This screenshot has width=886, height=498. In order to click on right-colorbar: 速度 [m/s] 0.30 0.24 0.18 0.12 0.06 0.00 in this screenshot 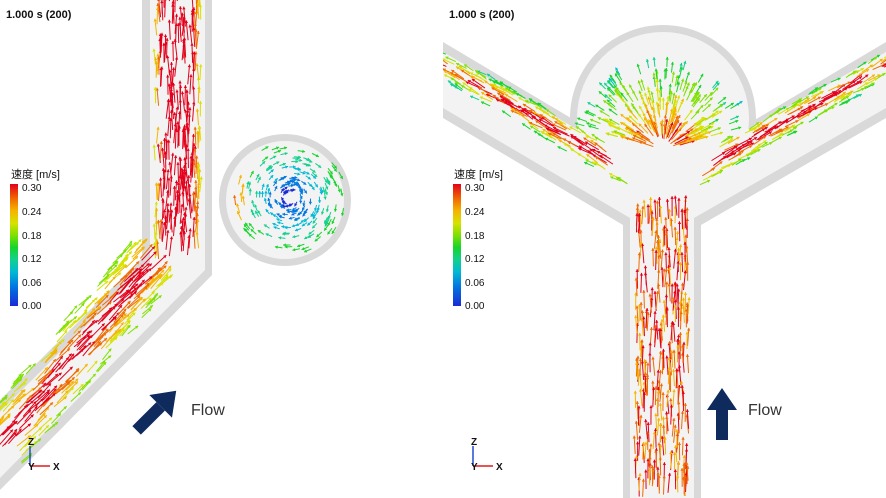, I will do `click(491, 241)`.